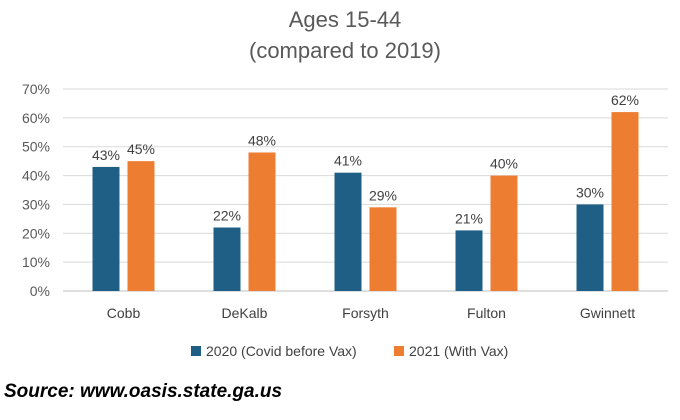 The image size is (680, 420). I want to click on y-tick-label: 0%, so click(40, 291).